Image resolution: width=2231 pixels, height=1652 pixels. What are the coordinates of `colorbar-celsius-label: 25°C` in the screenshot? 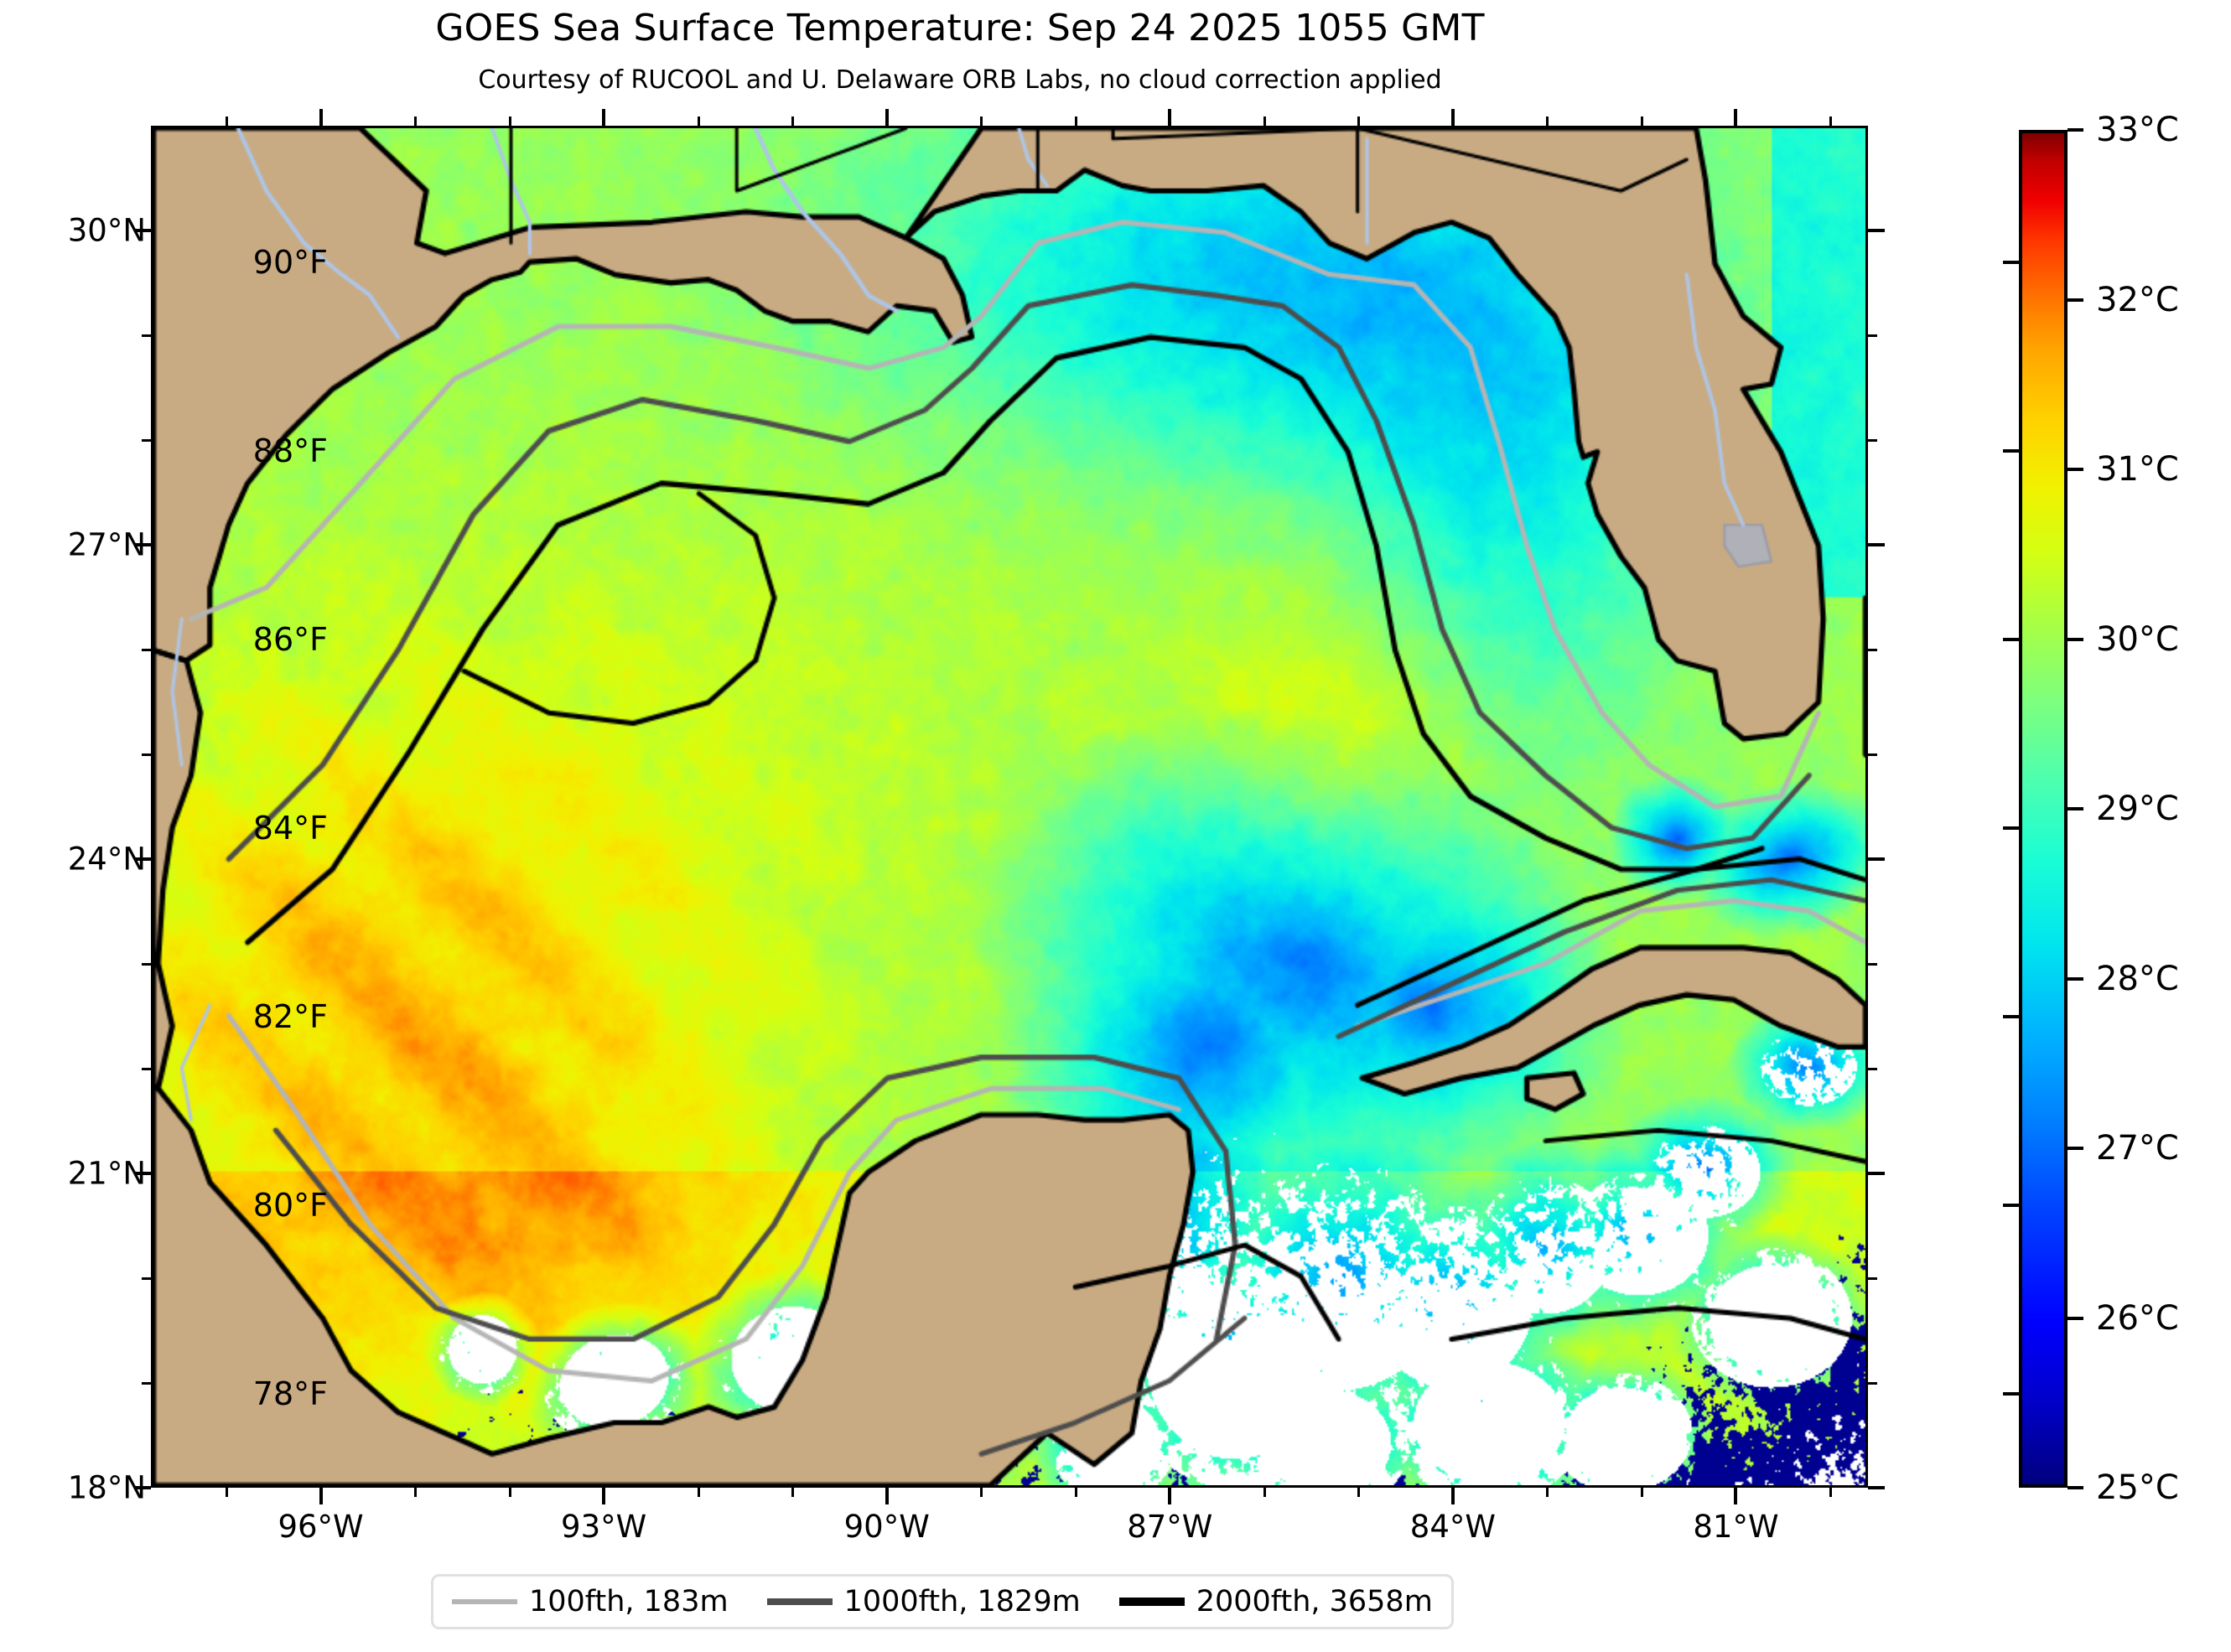 It's located at (2137, 1487).